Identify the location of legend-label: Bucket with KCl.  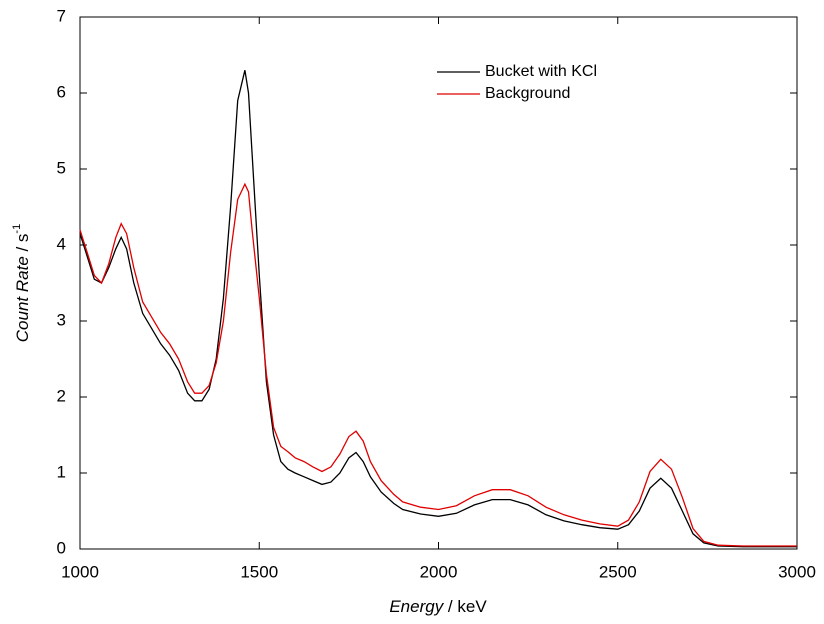
(541, 71).